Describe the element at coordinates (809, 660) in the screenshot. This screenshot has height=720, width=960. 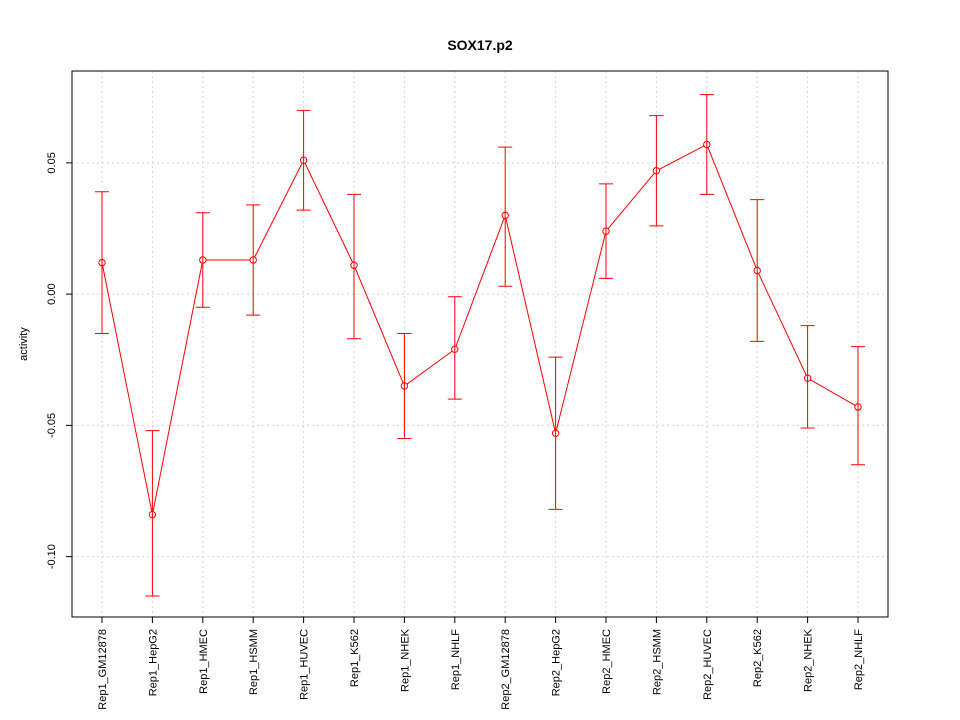
I see `x-tick-label: Rep2_NHEK` at that location.